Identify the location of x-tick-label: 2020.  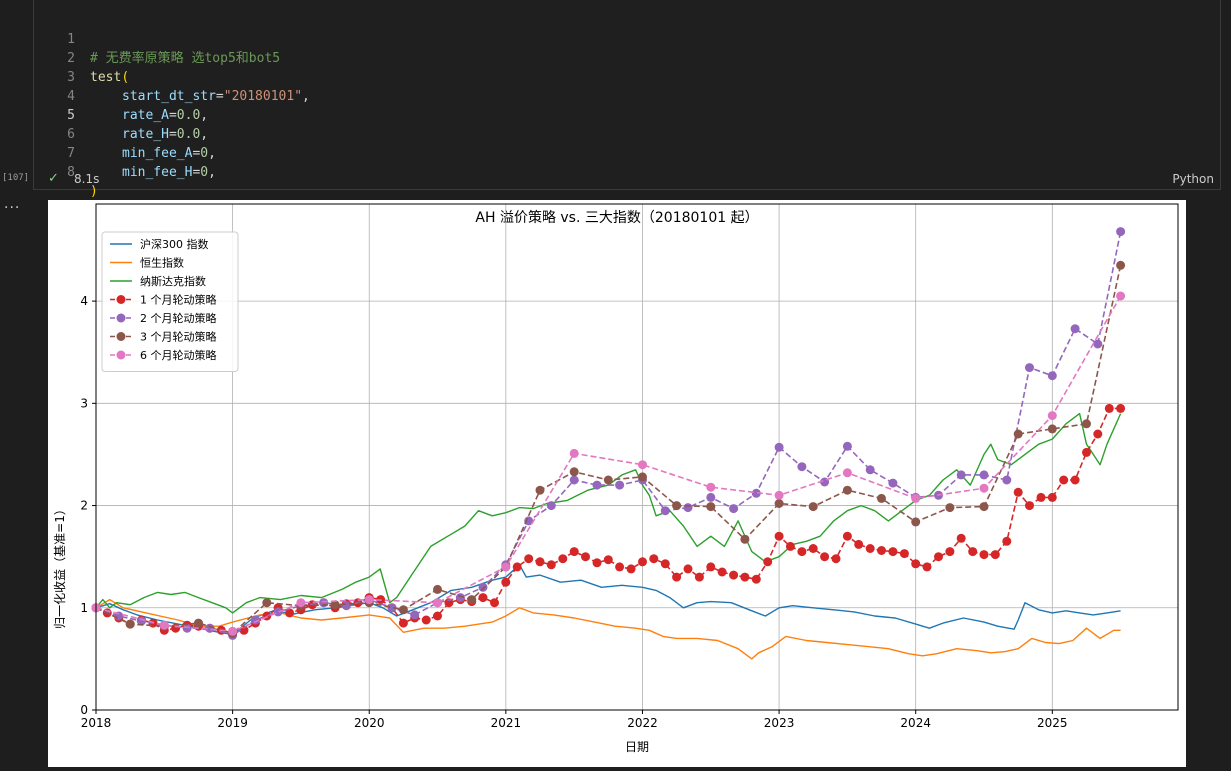
(369, 723).